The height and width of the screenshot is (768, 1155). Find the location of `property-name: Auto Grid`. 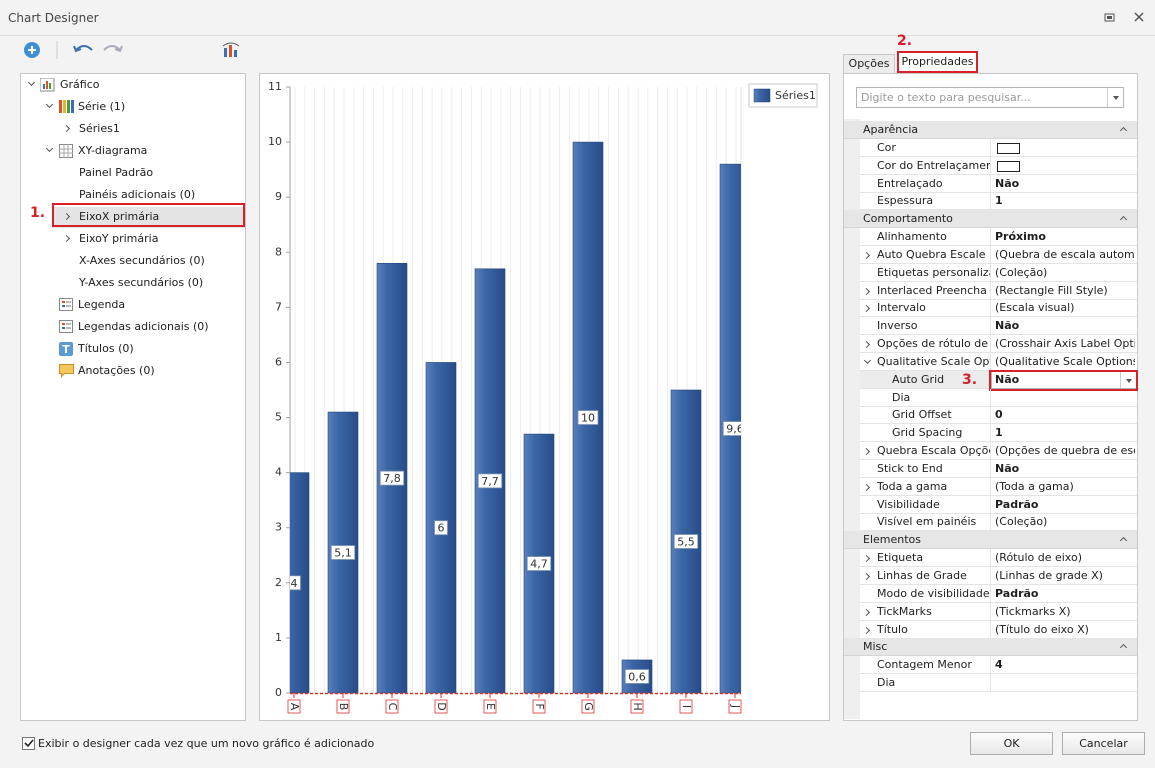

property-name: Auto Grid is located at coordinates (918, 379).